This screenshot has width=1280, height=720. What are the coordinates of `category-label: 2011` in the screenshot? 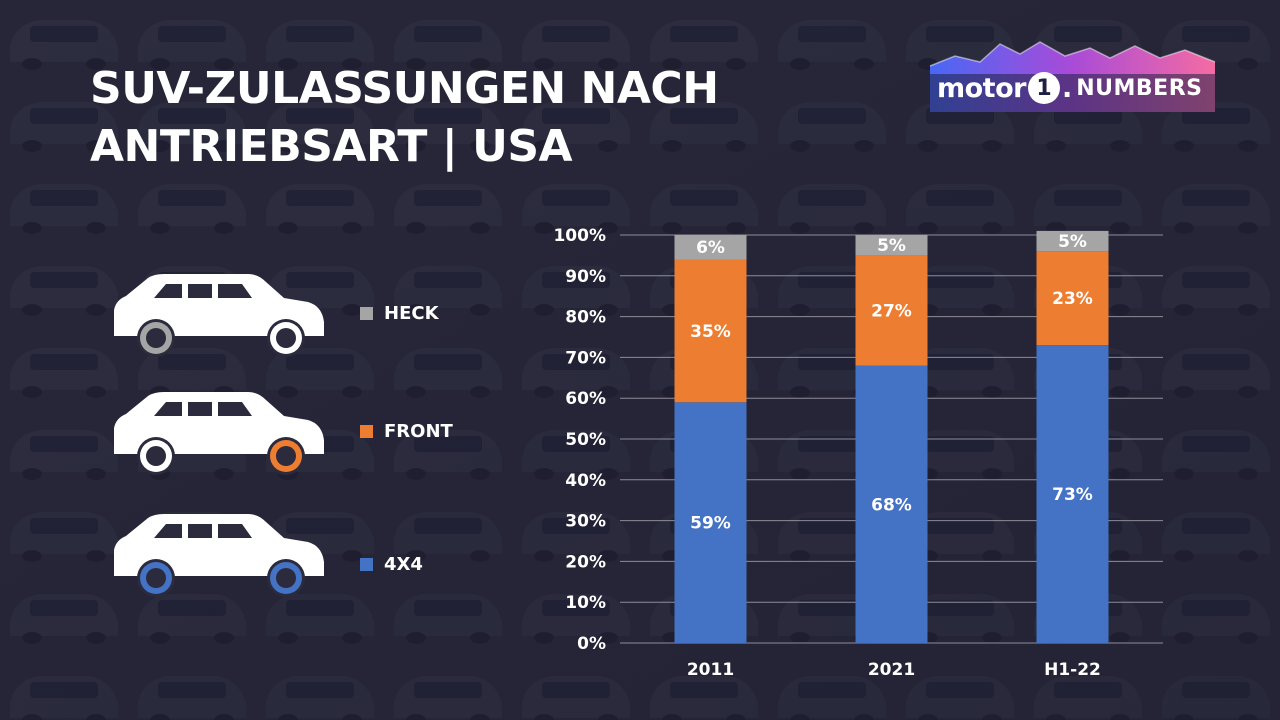 It's located at (710, 670).